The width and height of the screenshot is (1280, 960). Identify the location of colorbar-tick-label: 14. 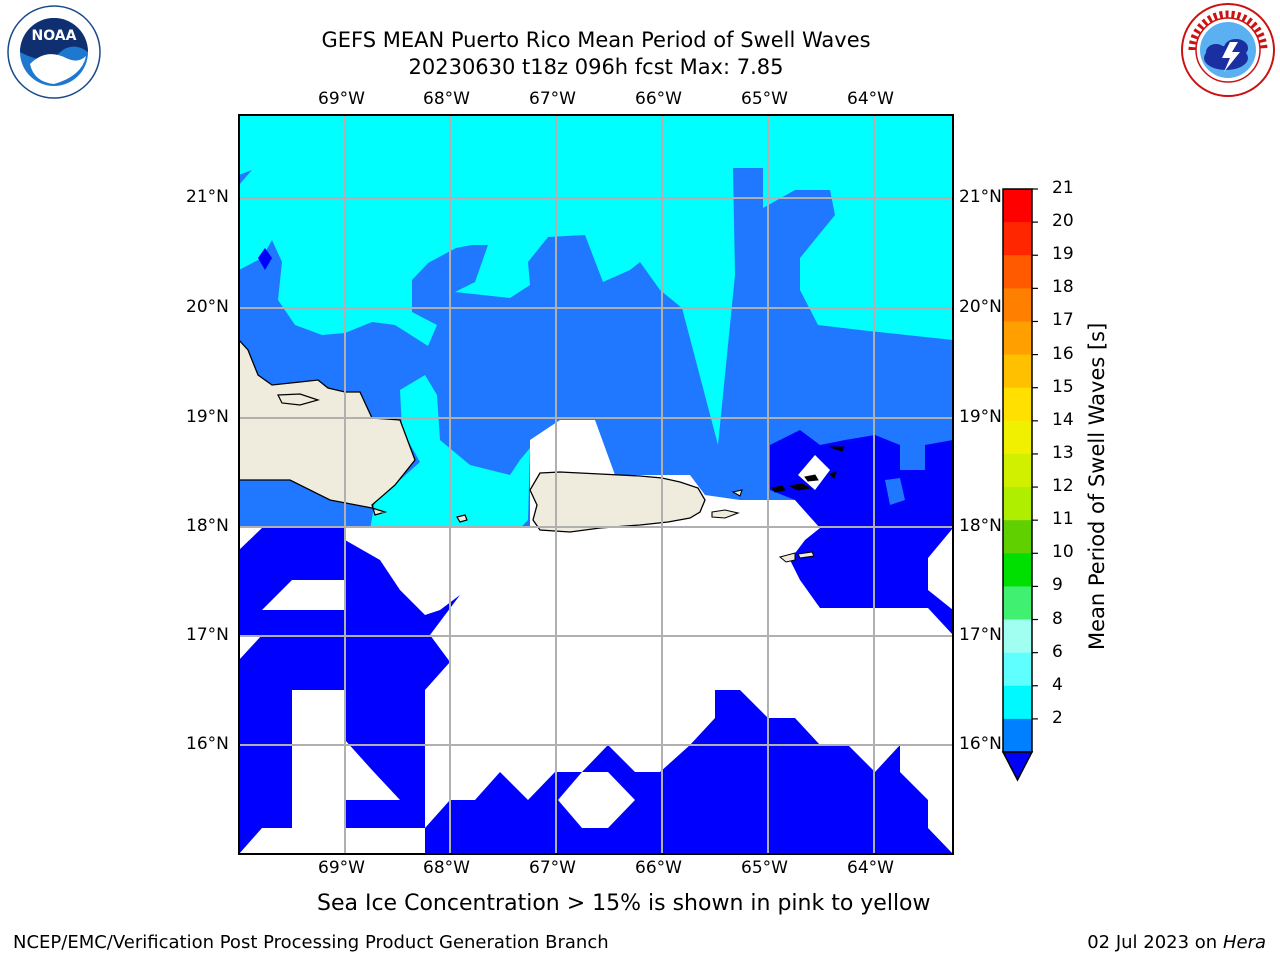
(1063, 419).